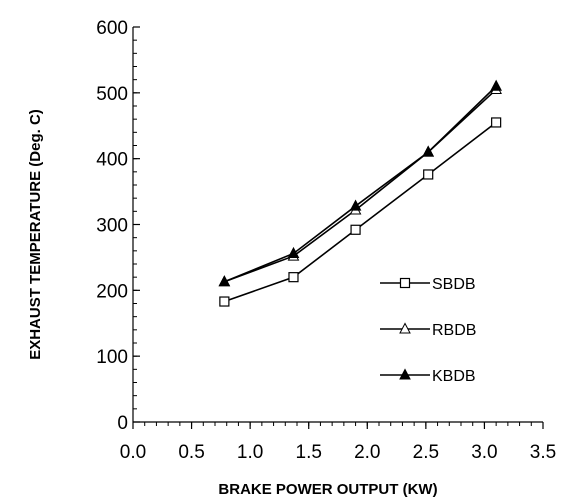  Describe the element at coordinates (484, 452) in the screenshot. I see `x-tick-label: 3.0` at that location.